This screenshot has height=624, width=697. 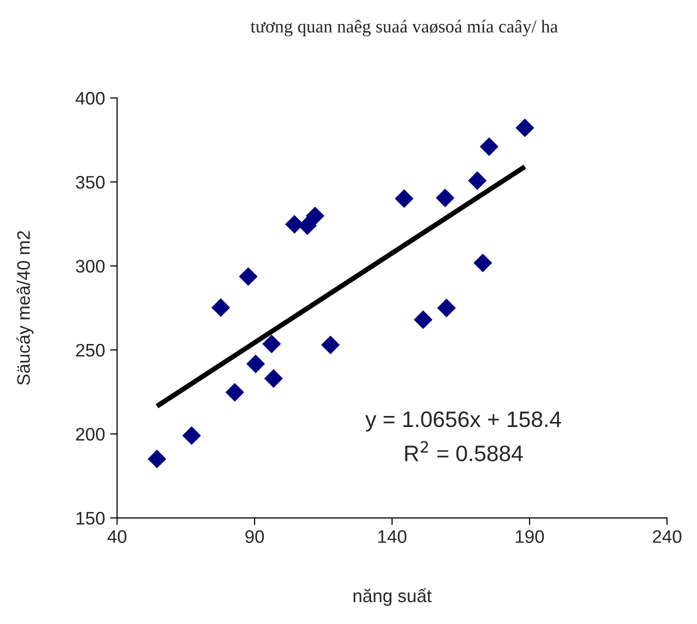 I want to click on x-axis-title: năng suất, so click(x=393, y=597).